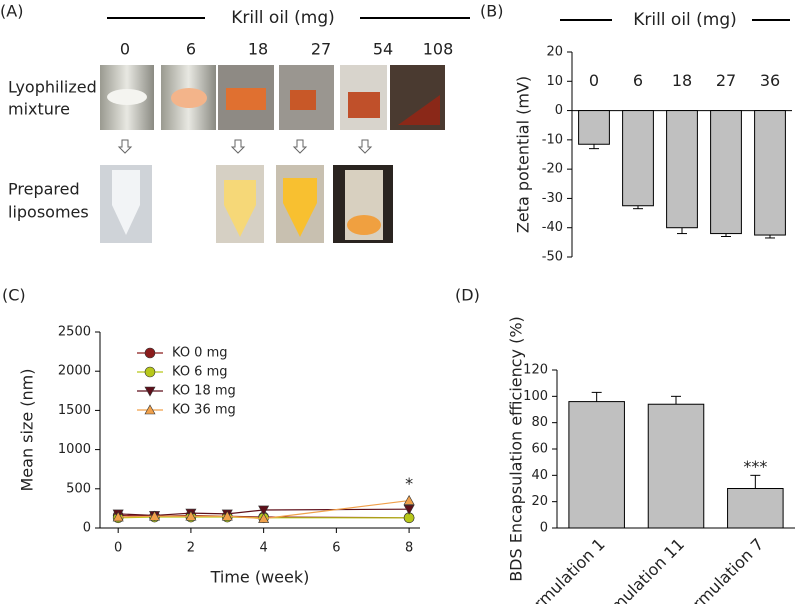 The image size is (800, 604). Describe the element at coordinates (755, 466) in the screenshot. I see `significance: ***` at that location.